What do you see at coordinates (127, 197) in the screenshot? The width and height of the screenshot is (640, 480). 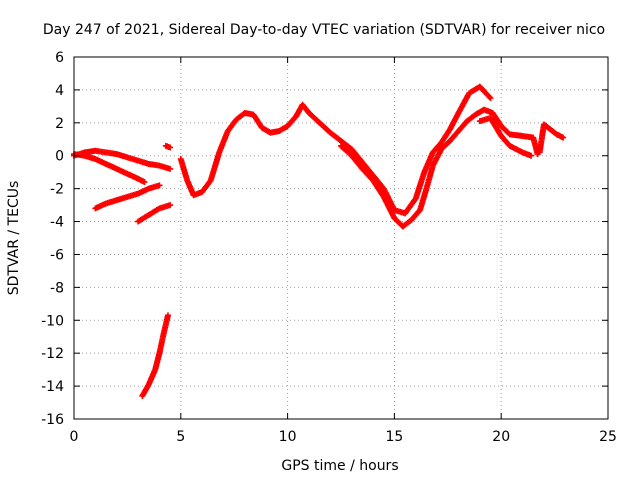 I see `series-track-c` at bounding box center [127, 197].